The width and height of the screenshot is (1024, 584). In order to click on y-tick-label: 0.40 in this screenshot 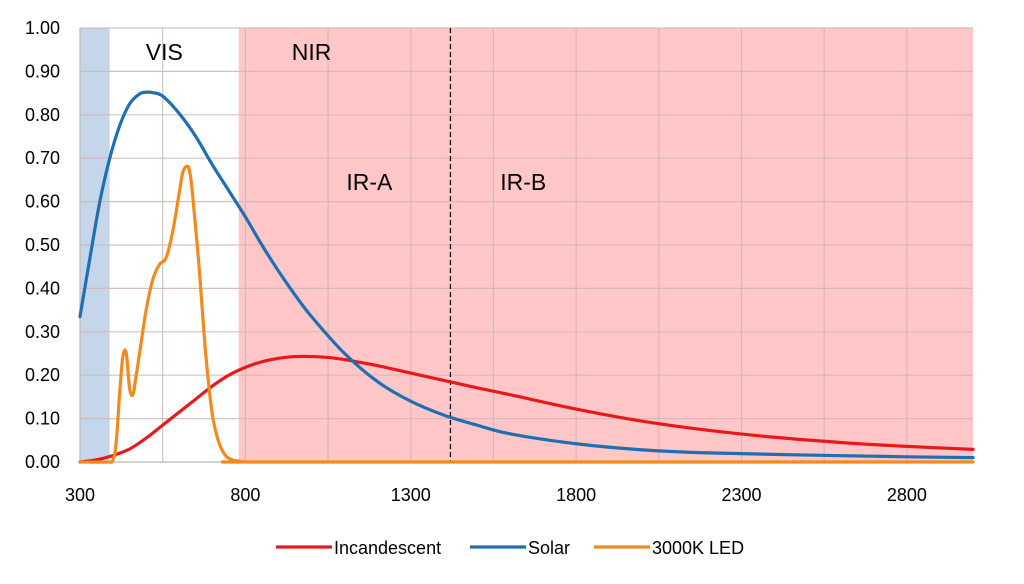, I will do `click(42, 288)`.